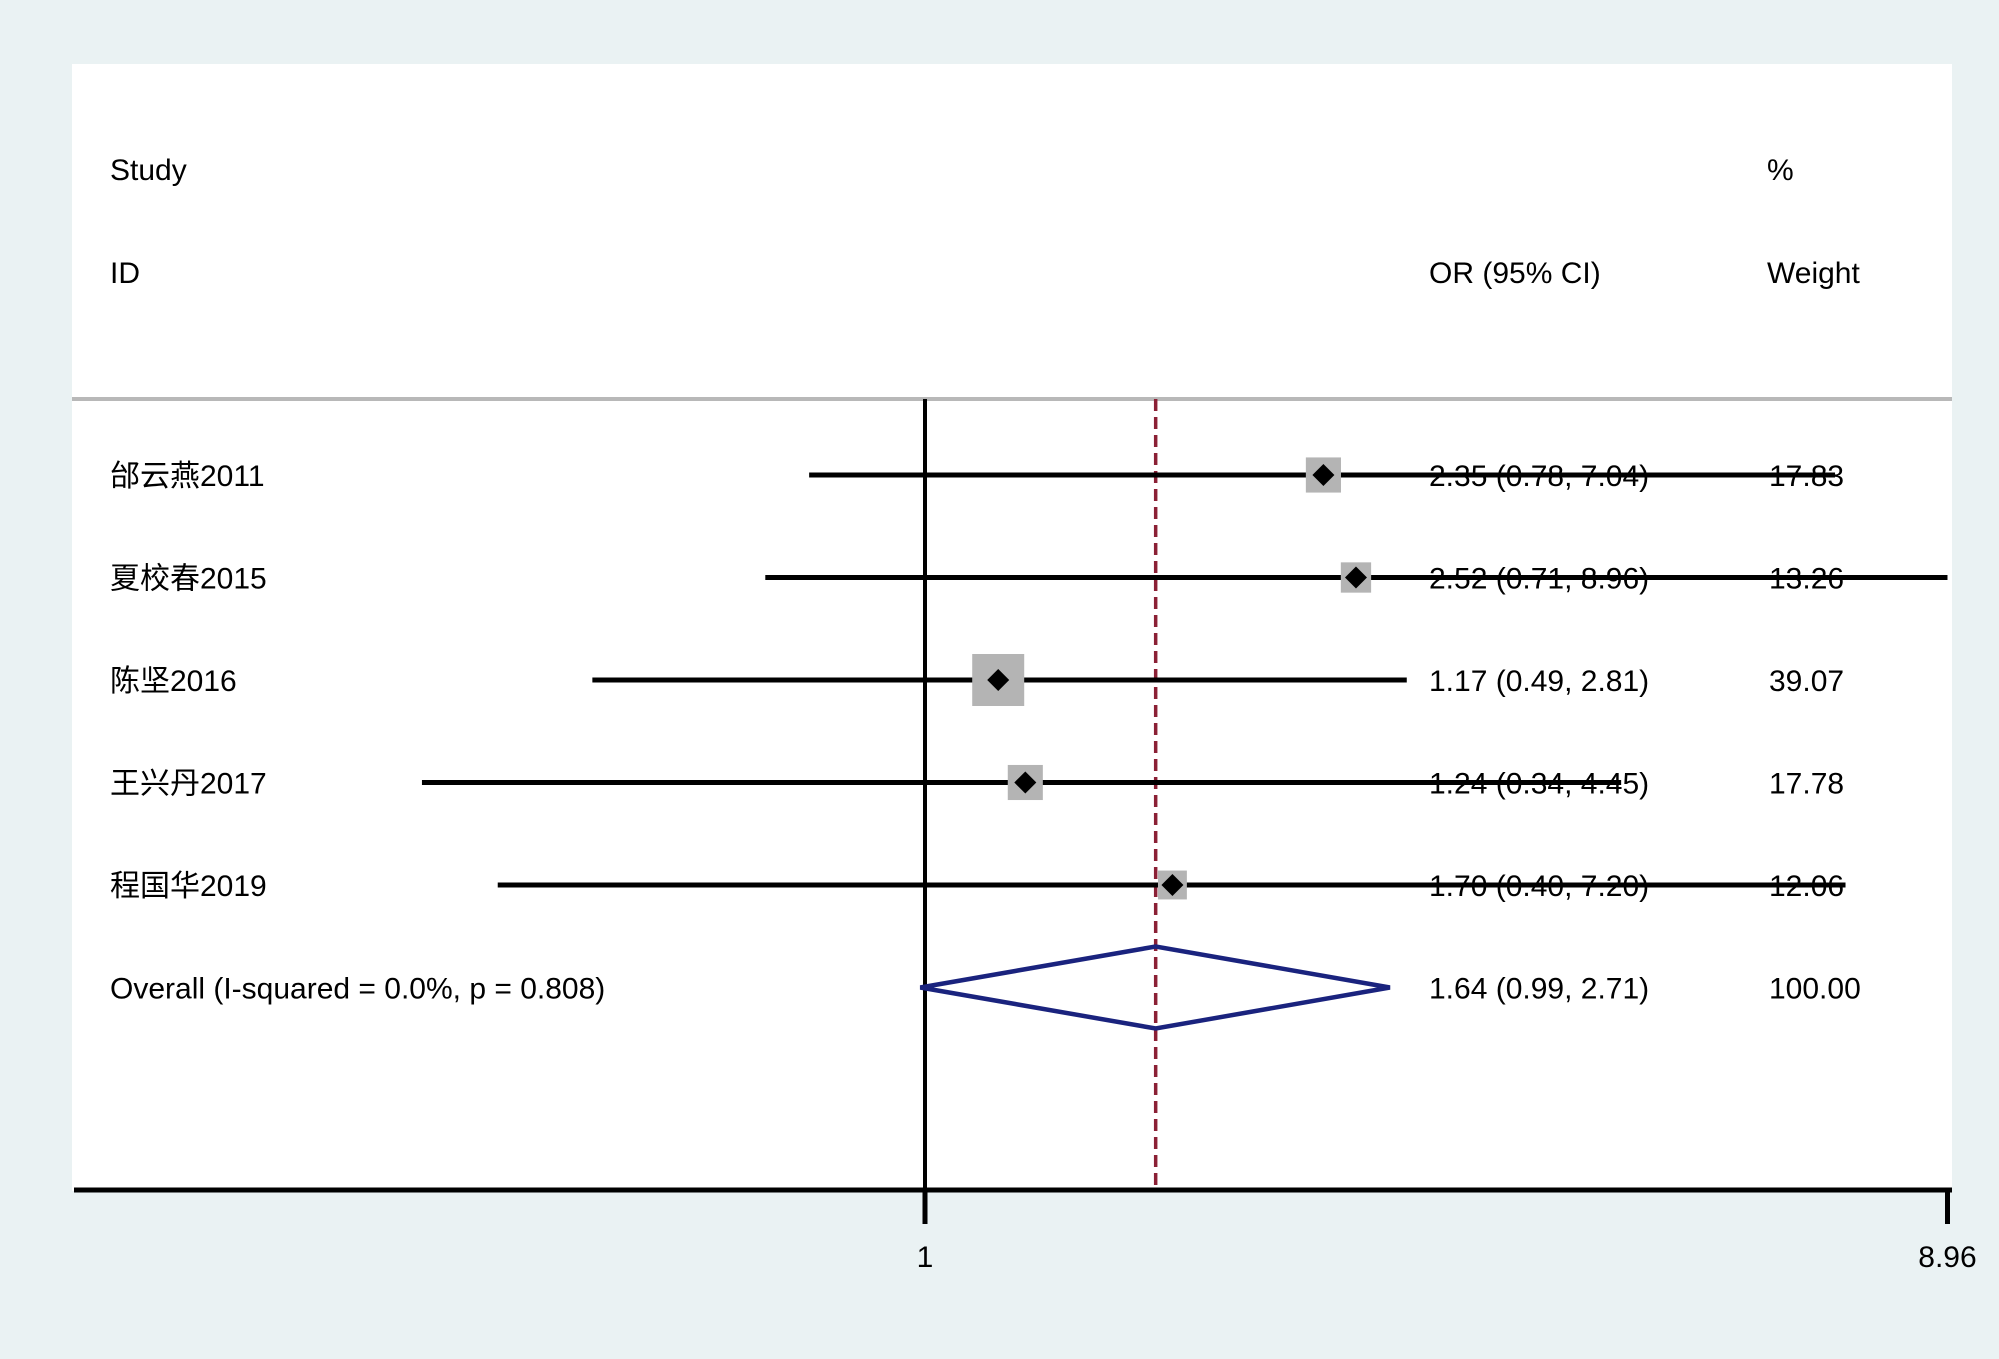 Image resolution: width=1999 pixels, height=1359 pixels. I want to click on ci-label: 2.35 (0.78, 7.04), so click(1539, 476).